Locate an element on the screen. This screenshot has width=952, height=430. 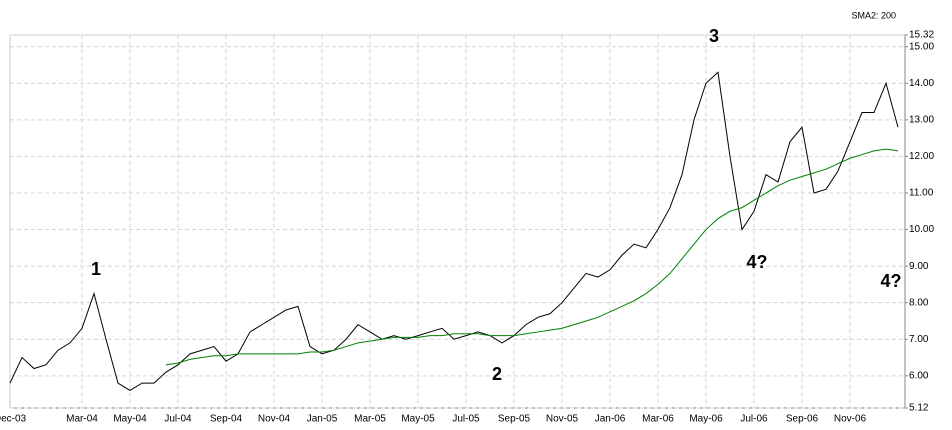
y-tick-label: 5.12 is located at coordinates (919, 408).